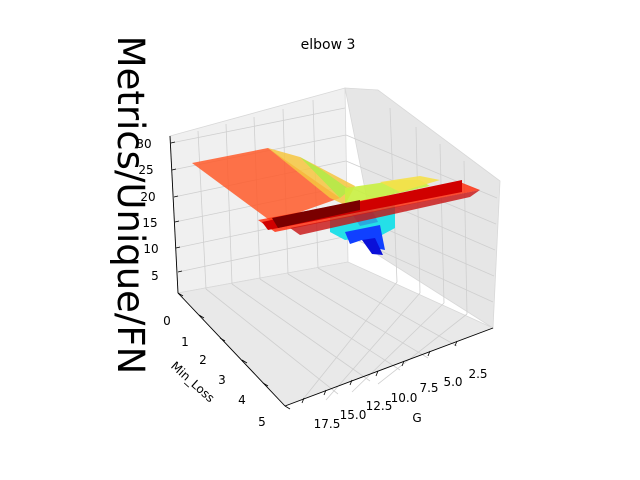  I want to click on surface-high-plateau, so click(266, 185).